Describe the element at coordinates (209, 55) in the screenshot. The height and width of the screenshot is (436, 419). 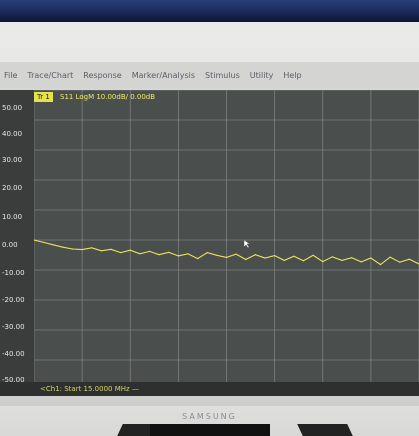
I see `window-titlebar` at that location.